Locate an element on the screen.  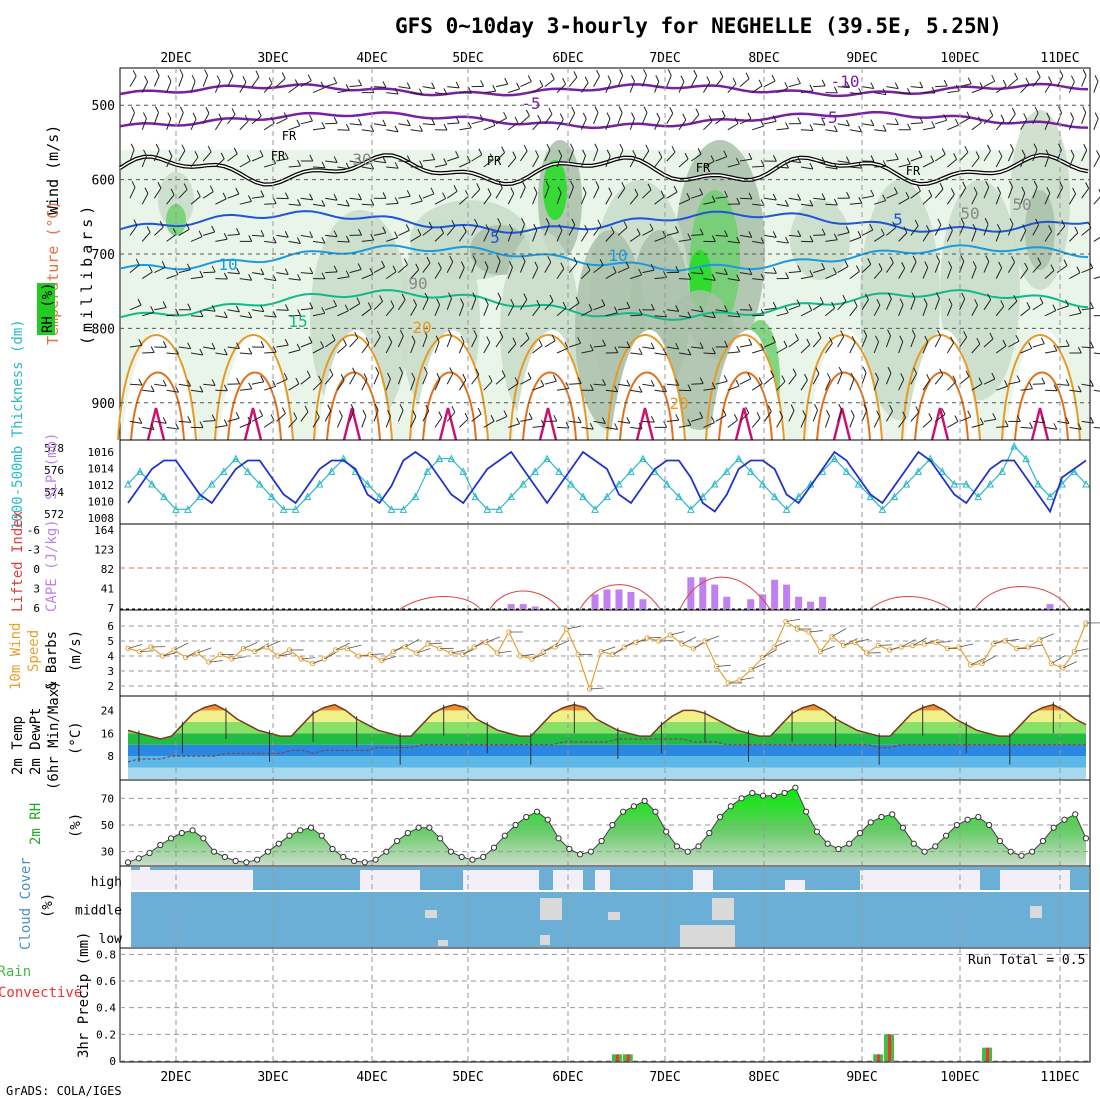
contour-label: 50 is located at coordinates (1021, 204).